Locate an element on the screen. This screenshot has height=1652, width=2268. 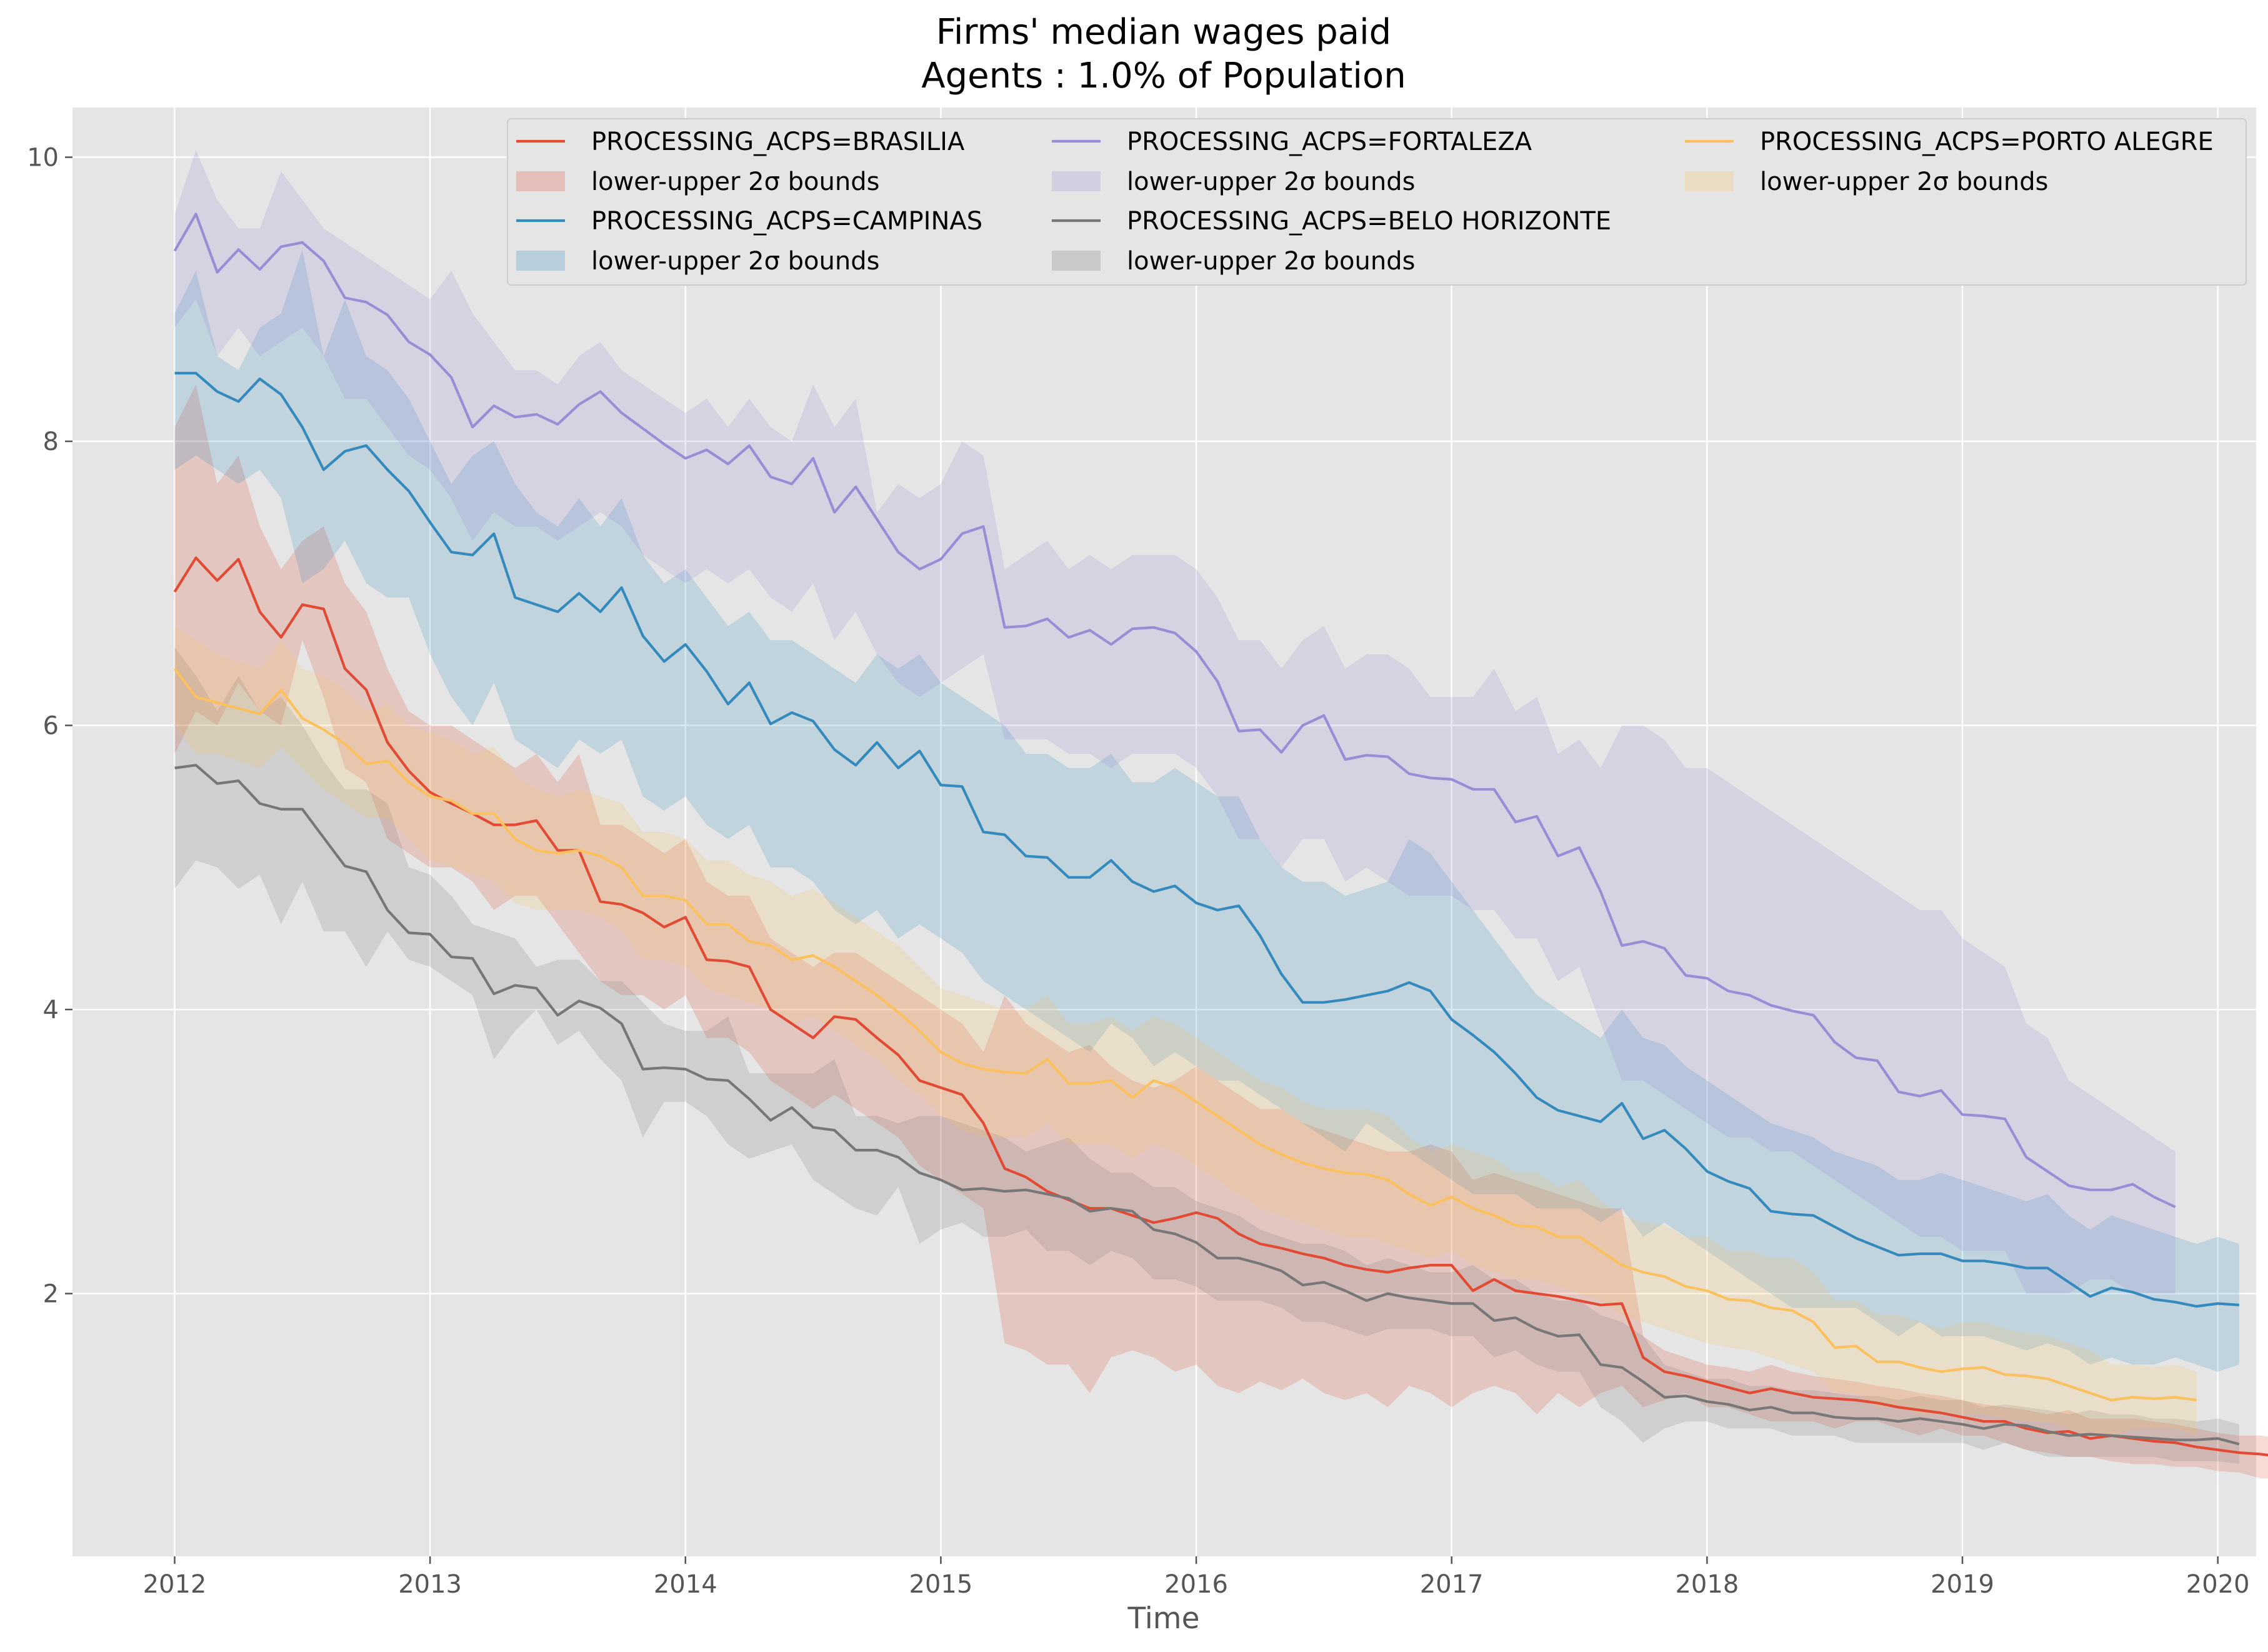
chart-title: Firms' median wages paid is located at coordinates (1164, 32).